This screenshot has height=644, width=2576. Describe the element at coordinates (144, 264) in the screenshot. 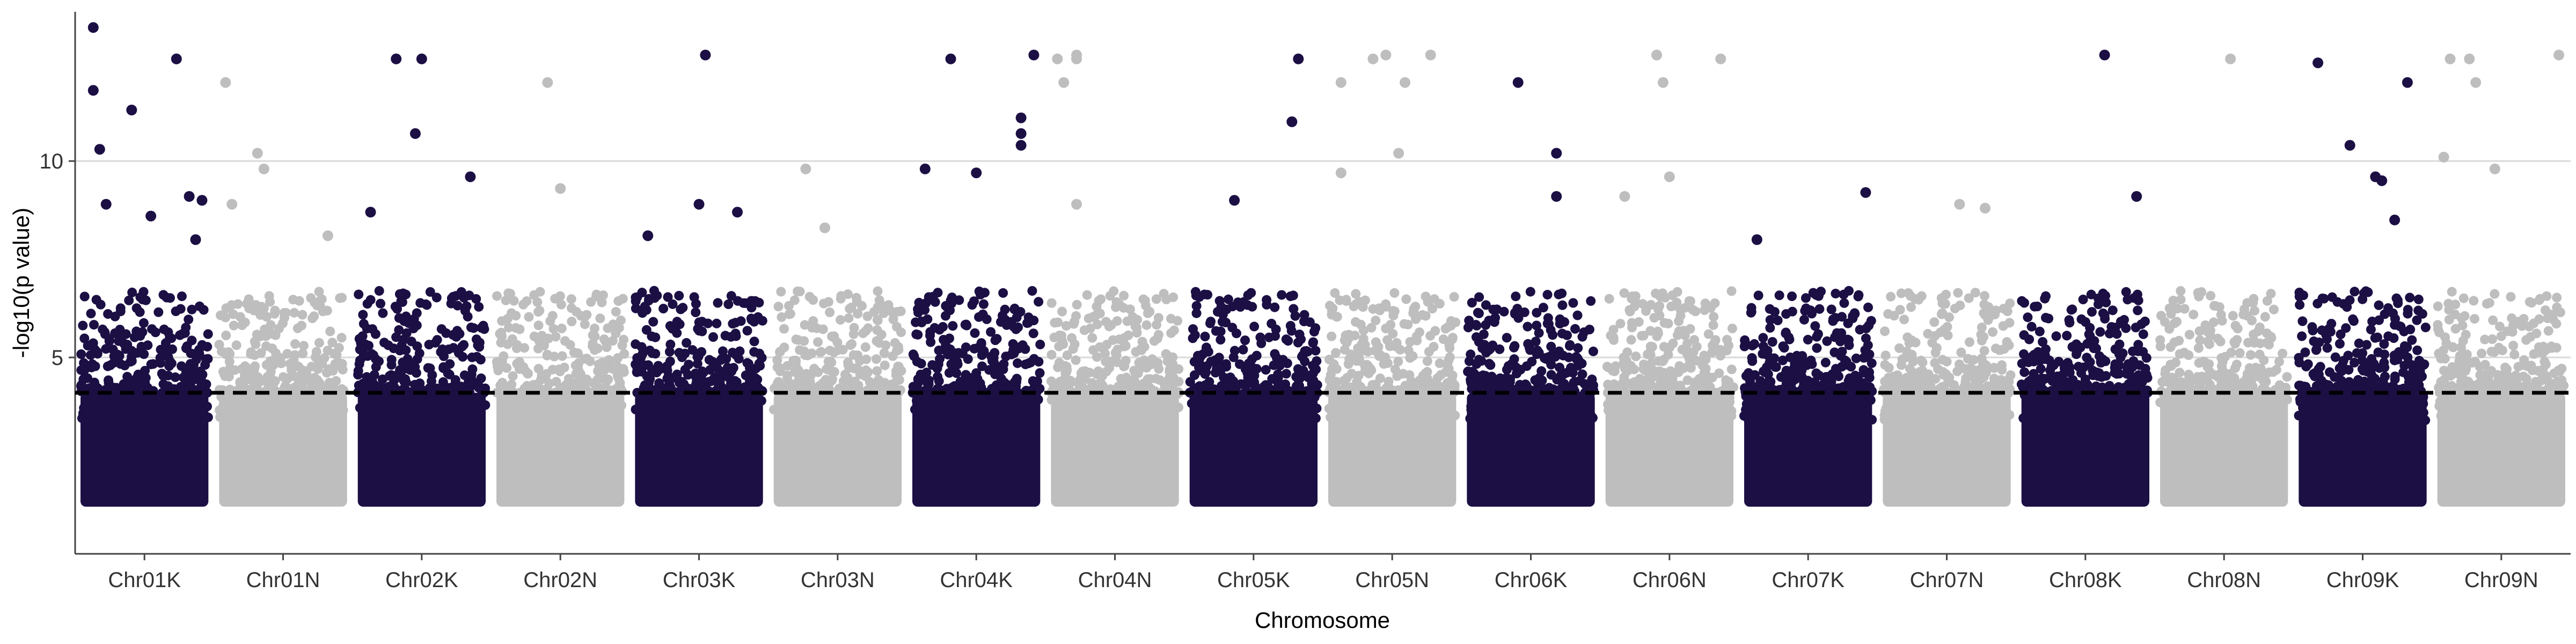

I see `chromosome-chr01k` at that location.